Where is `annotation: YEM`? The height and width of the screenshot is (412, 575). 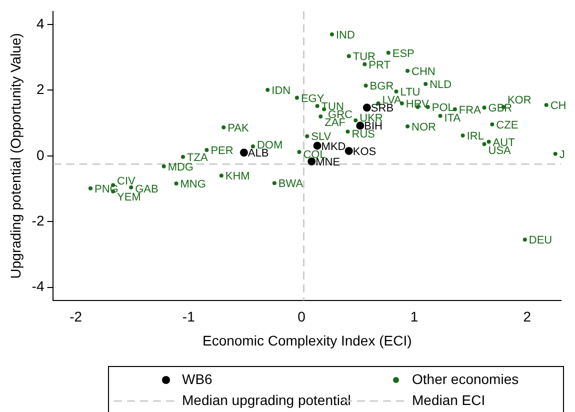 annotation: YEM is located at coordinates (129, 197).